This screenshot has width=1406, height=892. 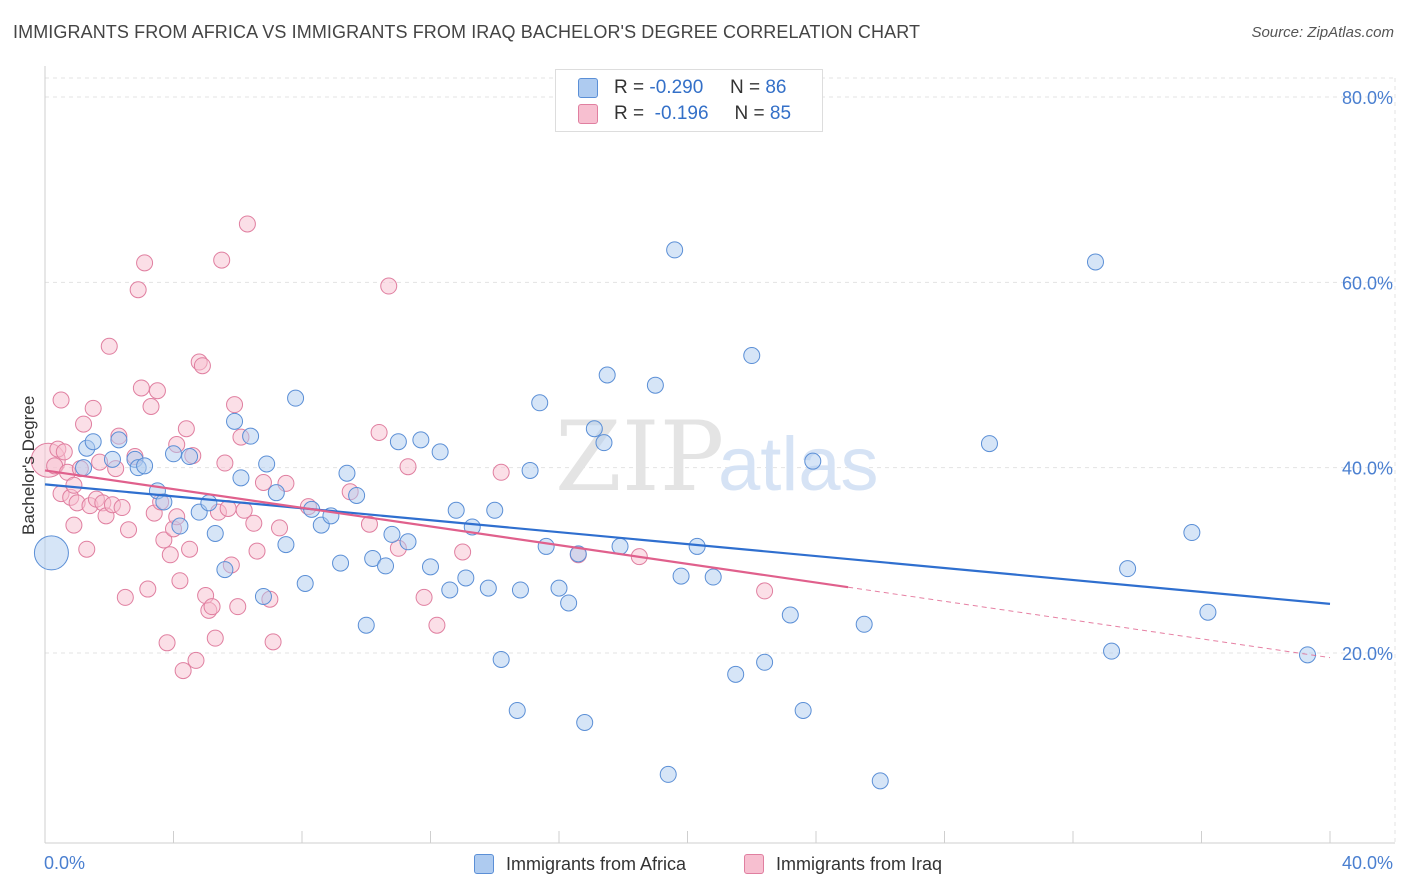 What do you see at coordinates (639, 457) in the screenshot?
I see `watermark-zip: ZIP` at bounding box center [639, 457].